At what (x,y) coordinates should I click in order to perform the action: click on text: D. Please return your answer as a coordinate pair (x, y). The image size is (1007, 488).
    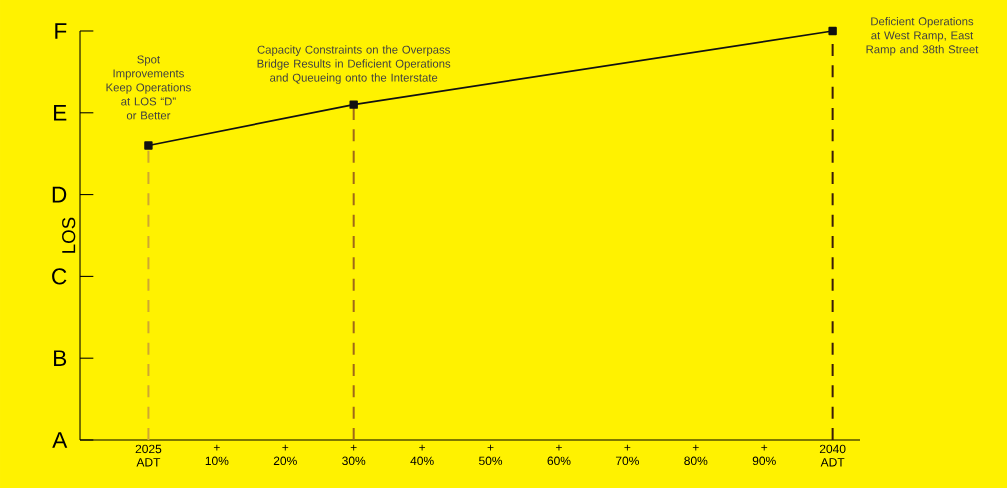
    Looking at the image, I should click on (59, 194).